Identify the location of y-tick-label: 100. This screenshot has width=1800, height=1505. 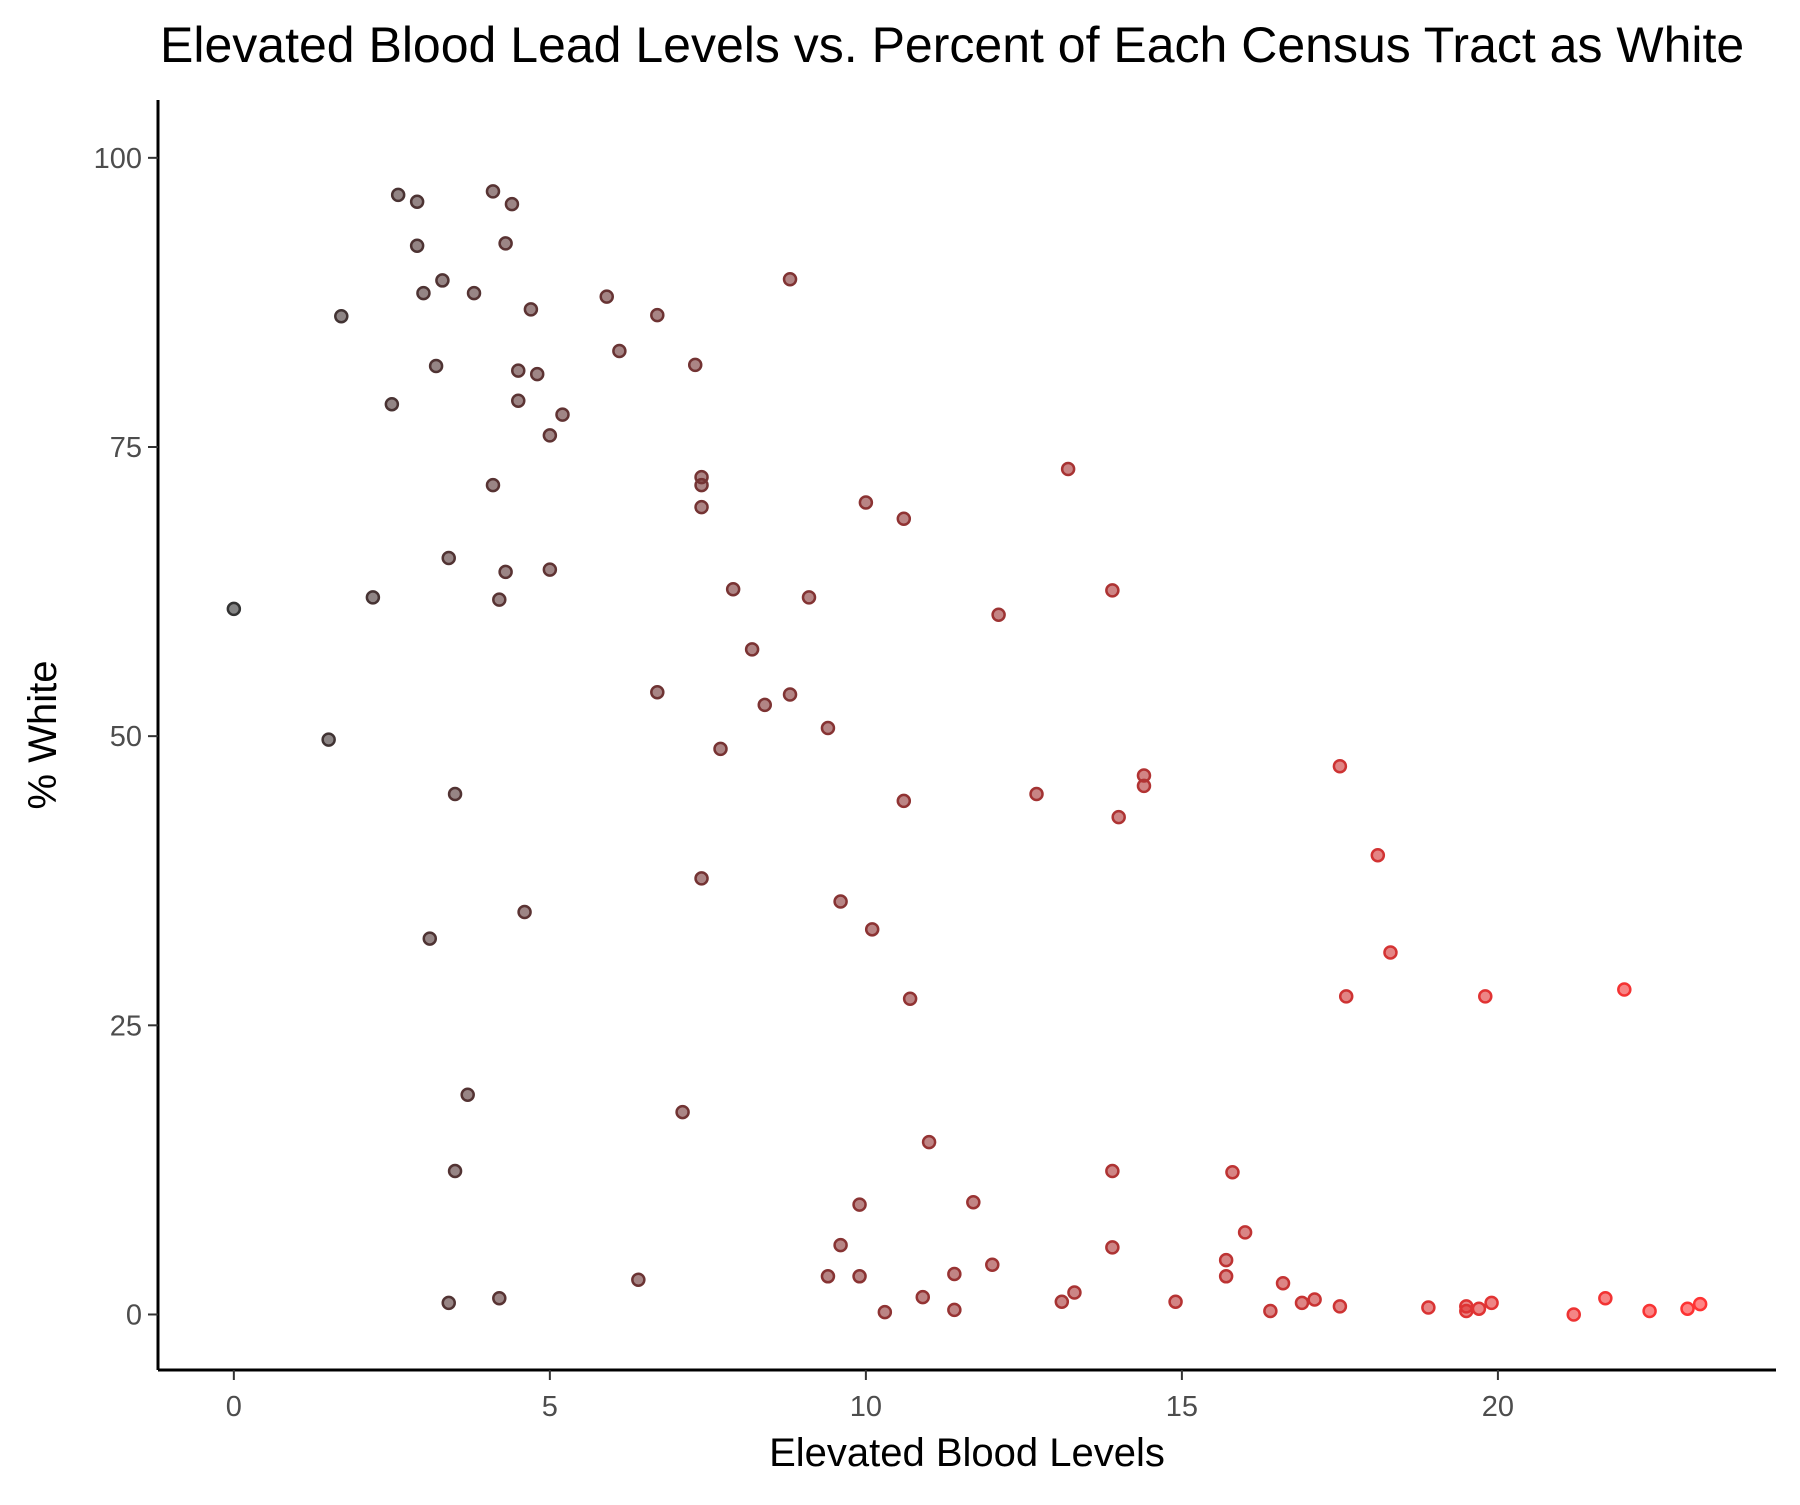
(118, 159).